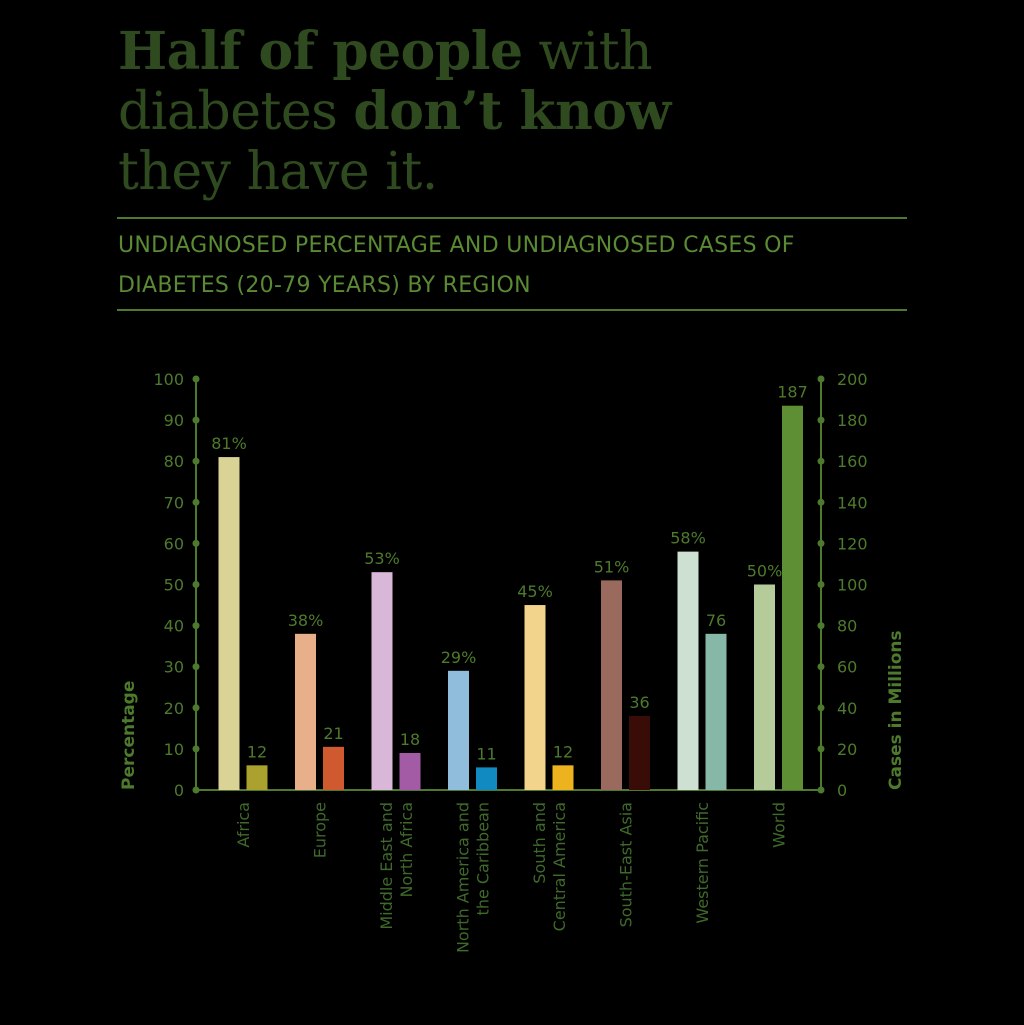 The height and width of the screenshot is (1025, 1024). I want to click on bottom-divider, so click(512, 310).